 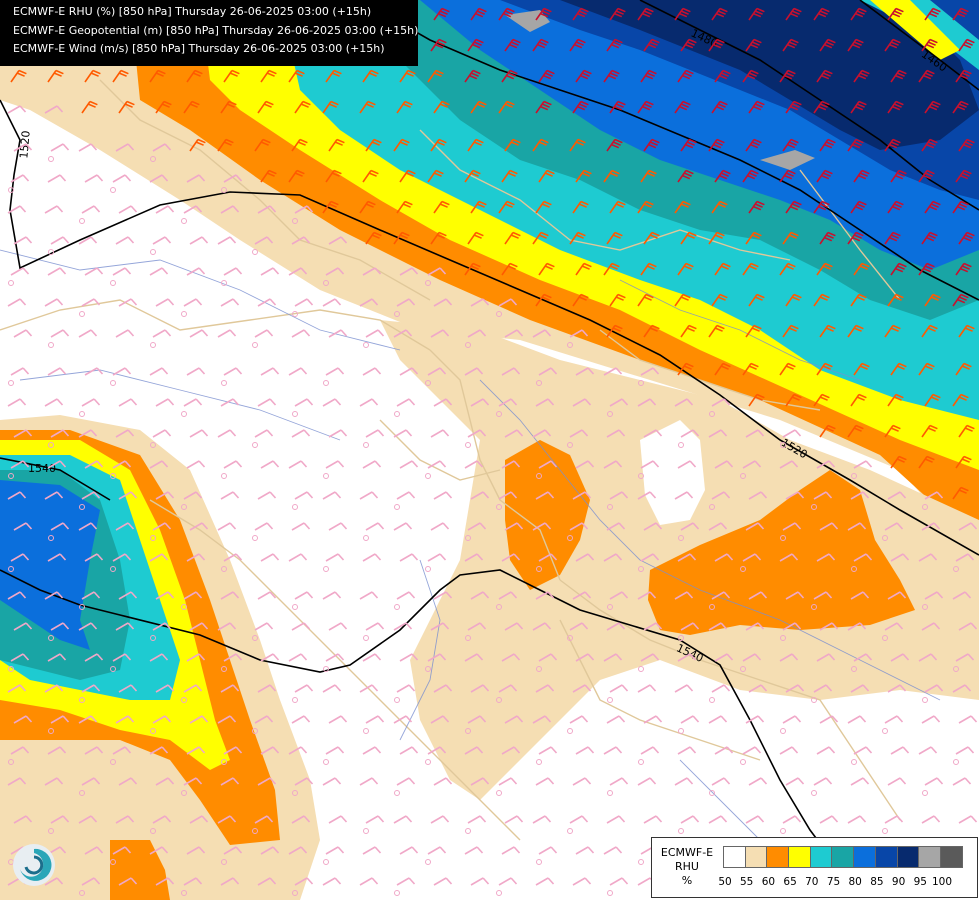 What do you see at coordinates (768, 882) in the screenshot?
I see `legend-tick: 60` at bounding box center [768, 882].